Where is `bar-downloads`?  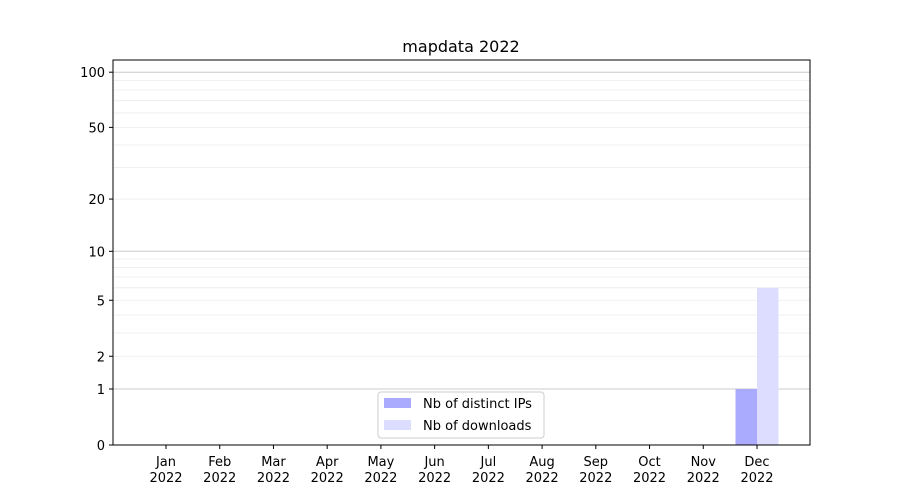 bar-downloads is located at coordinates (768, 366).